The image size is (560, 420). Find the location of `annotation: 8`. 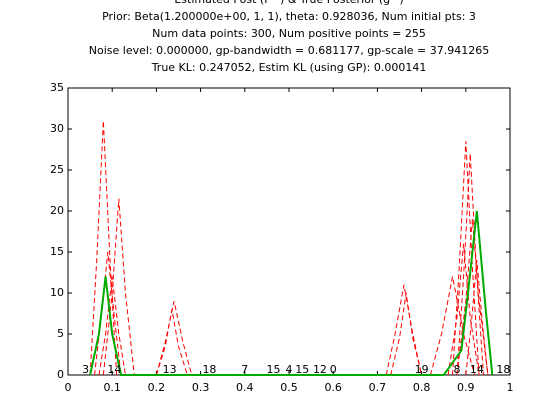

annotation: 8 is located at coordinates (456, 369).